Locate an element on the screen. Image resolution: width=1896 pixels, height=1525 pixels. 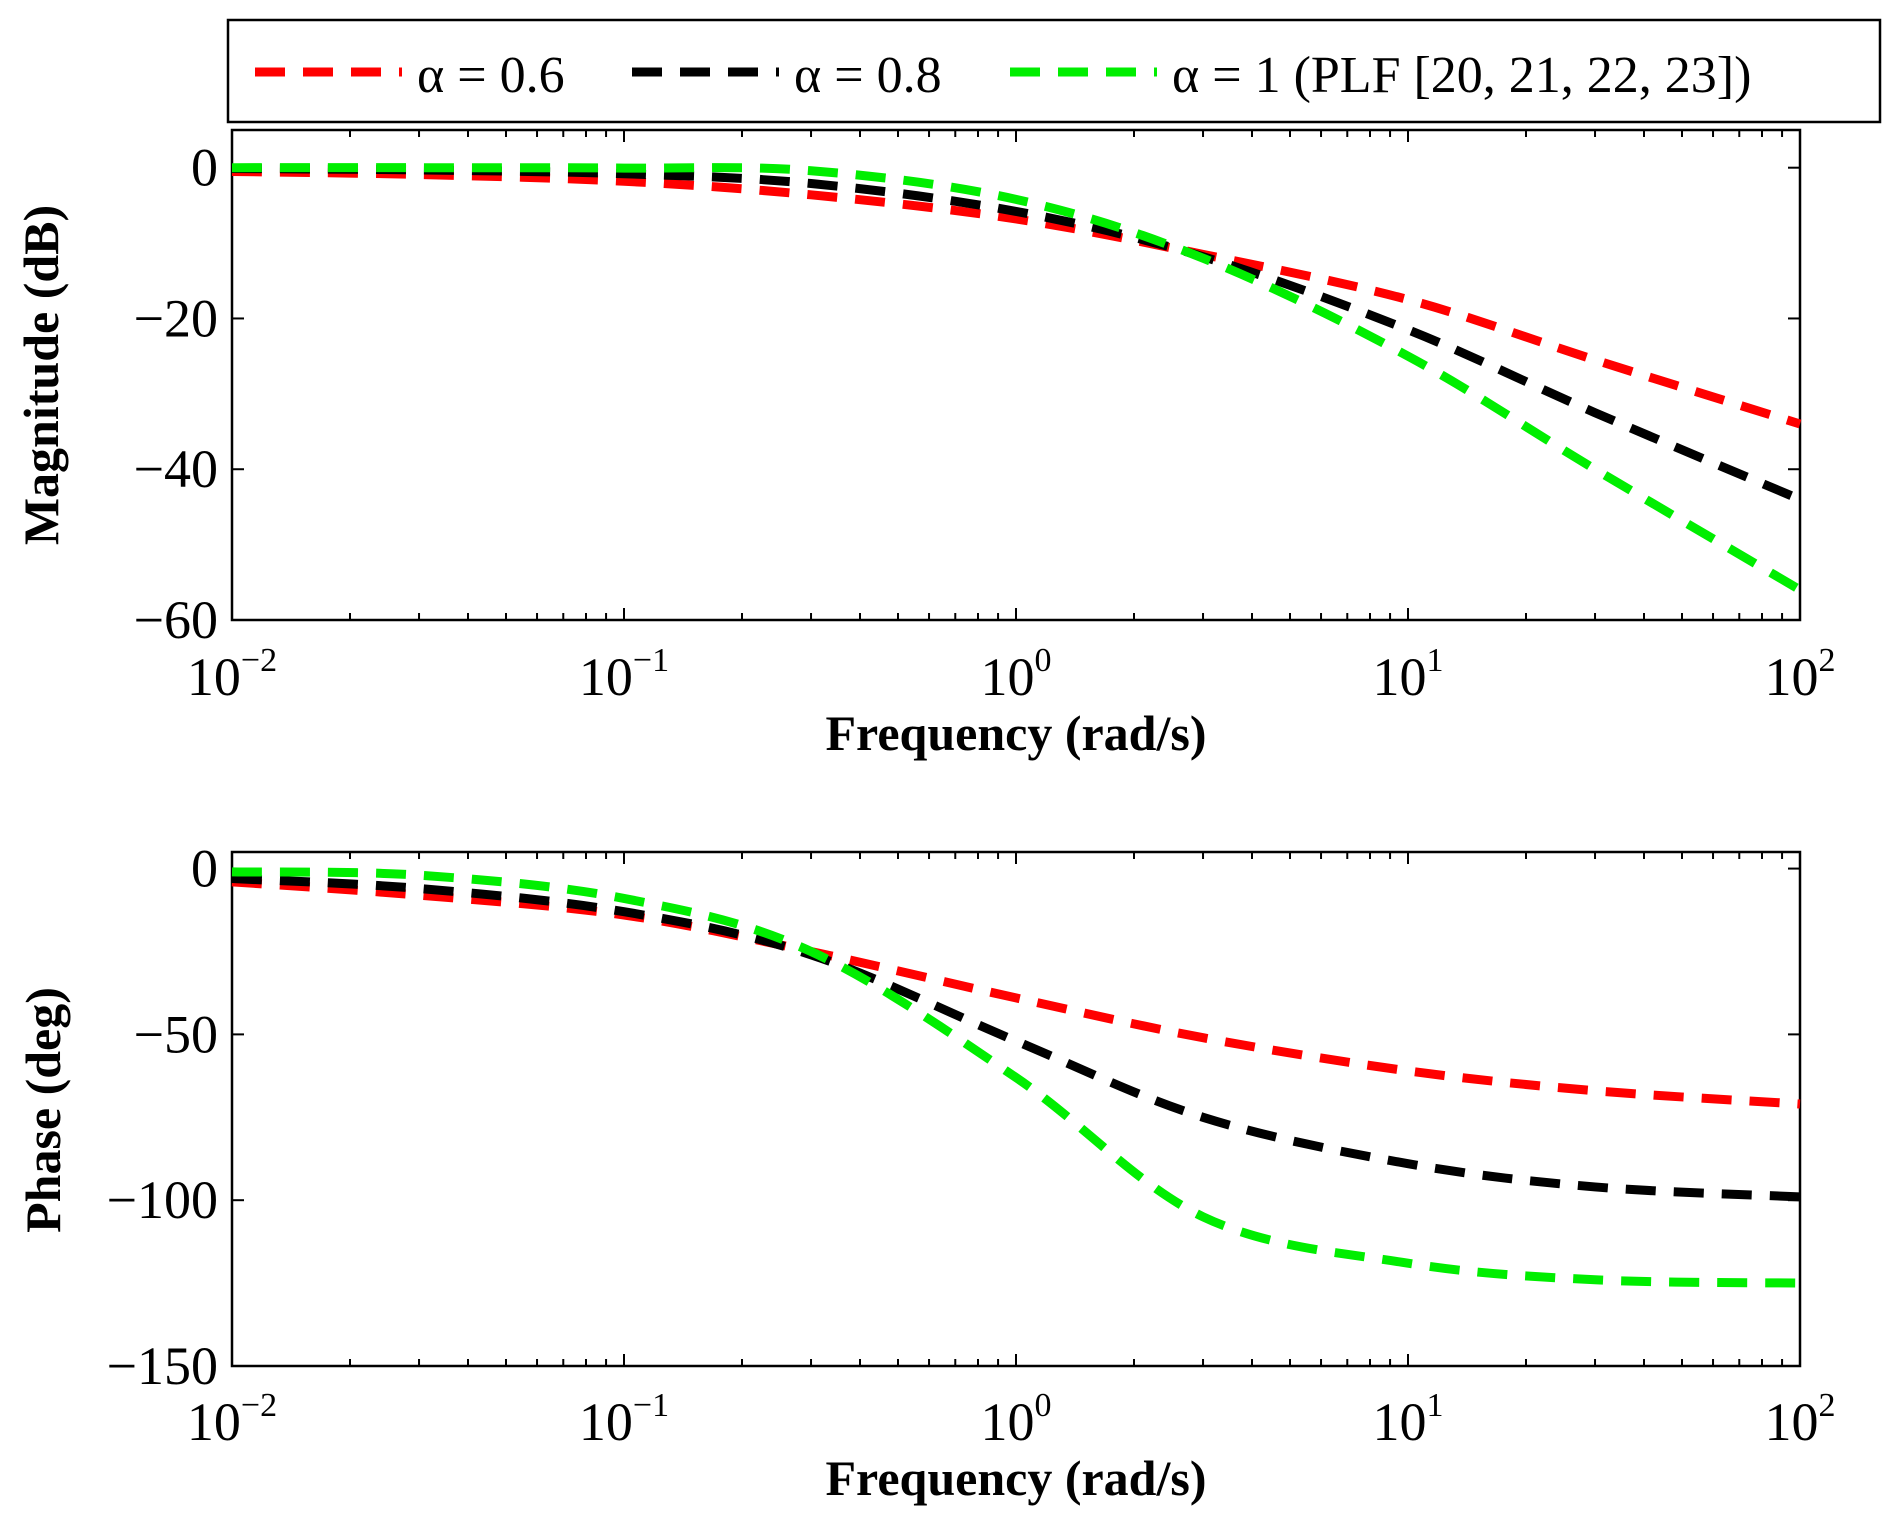
legend-label-alpha-0-6: α = 0.6 is located at coordinates (491, 75).